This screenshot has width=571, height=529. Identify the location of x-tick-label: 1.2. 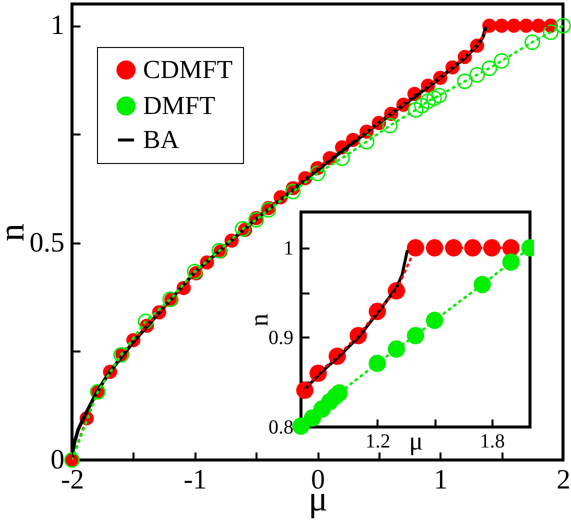
(377, 441).